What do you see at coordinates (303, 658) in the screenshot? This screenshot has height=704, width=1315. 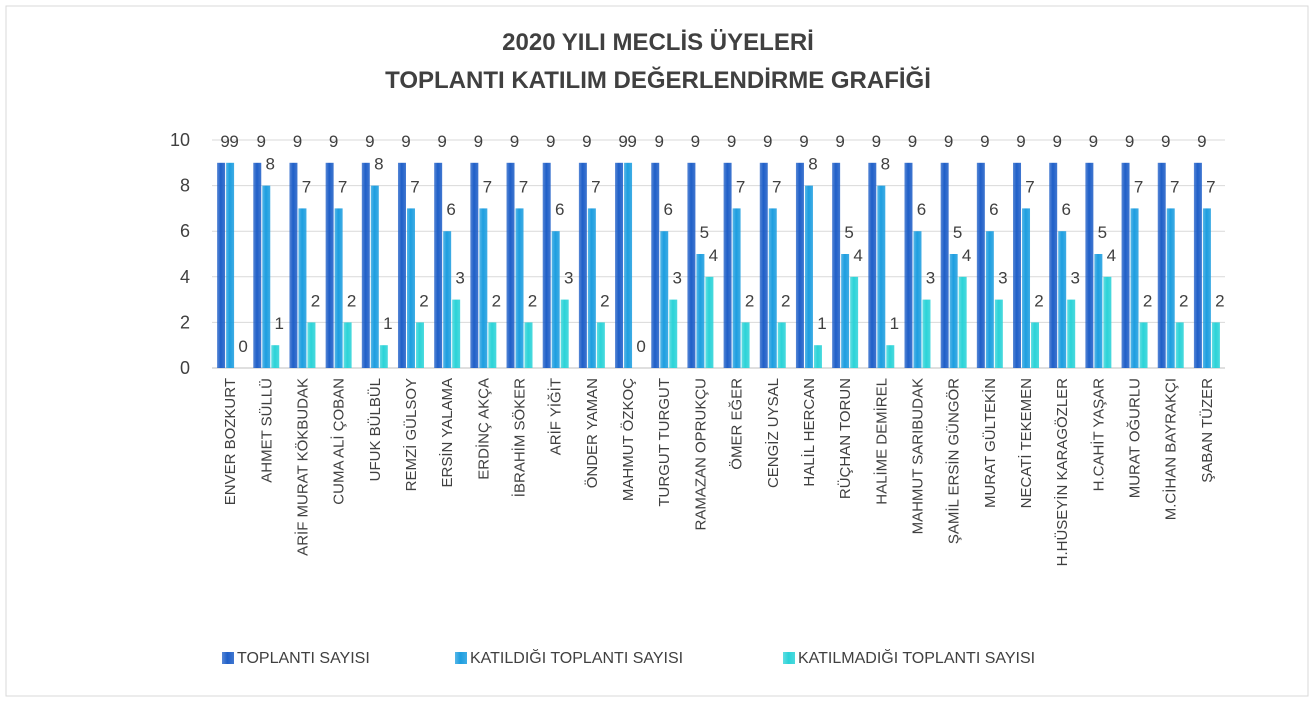 I see `legend-label: TOPLANTI SAYISI` at bounding box center [303, 658].